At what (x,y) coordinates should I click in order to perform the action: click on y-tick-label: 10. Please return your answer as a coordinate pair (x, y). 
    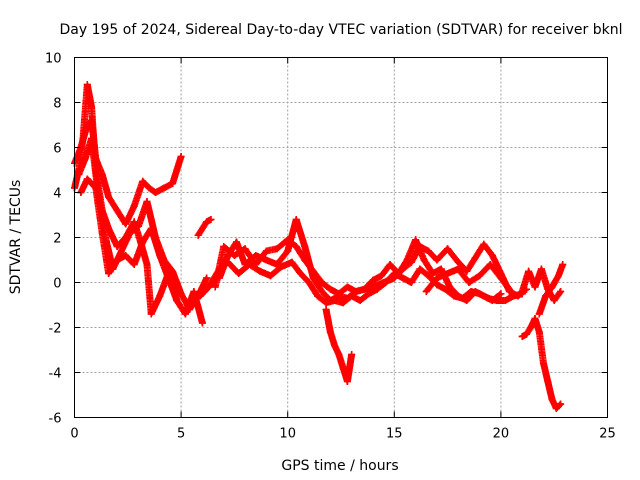
    Looking at the image, I should click on (53, 59).